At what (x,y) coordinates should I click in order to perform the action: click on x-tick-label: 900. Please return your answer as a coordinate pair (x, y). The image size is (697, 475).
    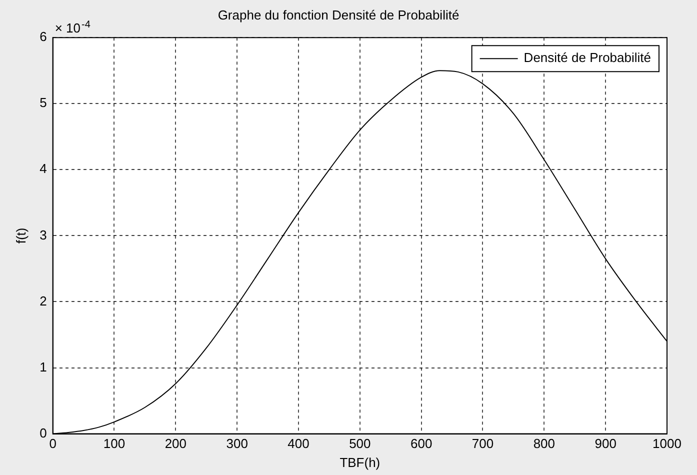
    Looking at the image, I should click on (605, 444).